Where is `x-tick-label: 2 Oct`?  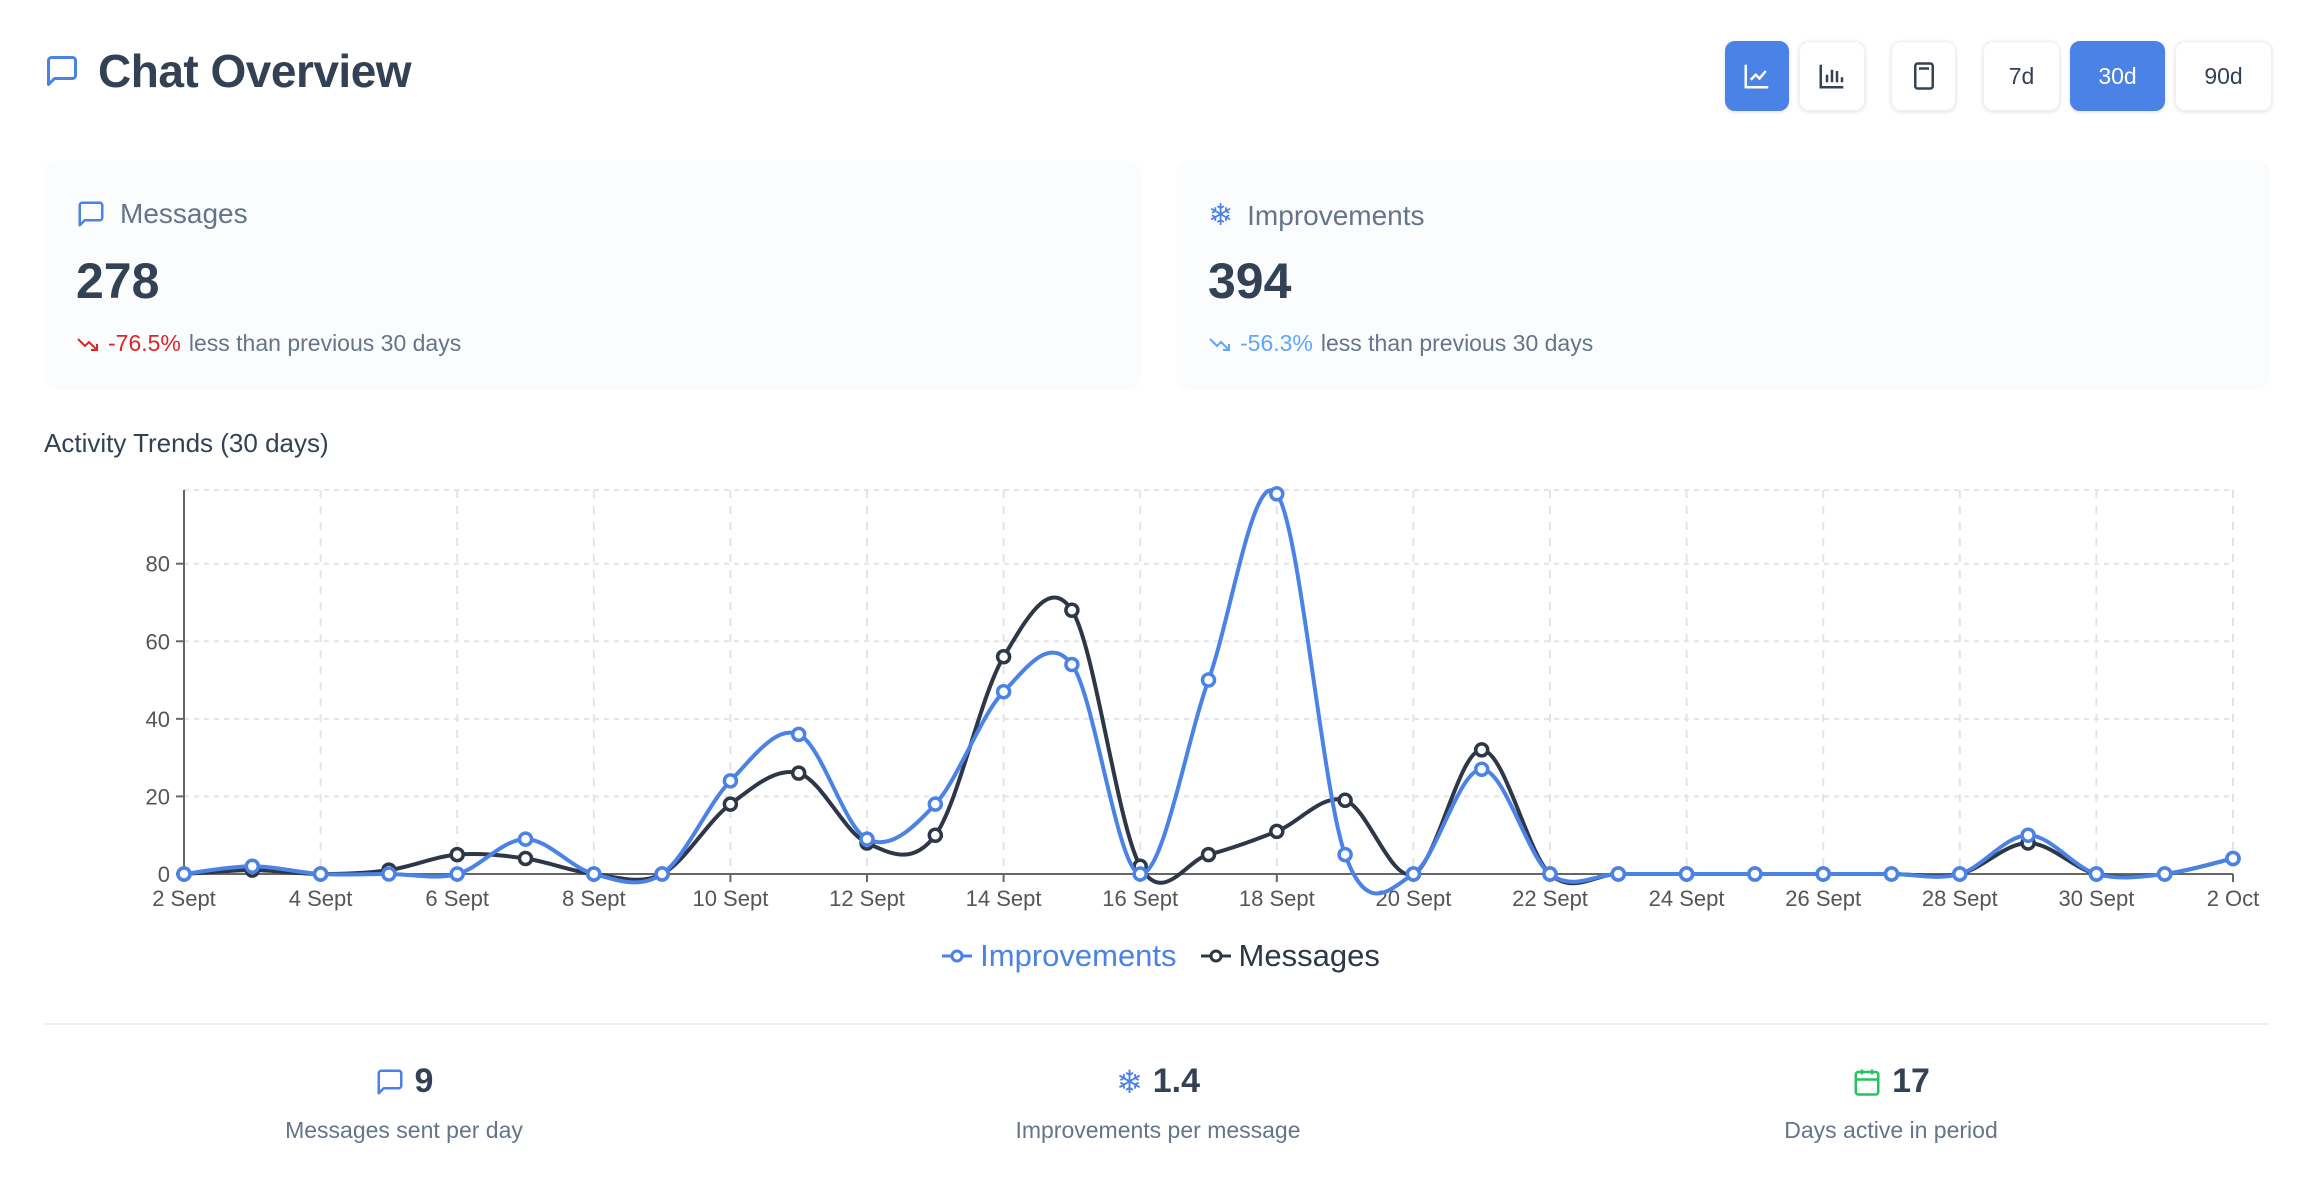
x-tick-label: 2 Oct is located at coordinates (2233, 898).